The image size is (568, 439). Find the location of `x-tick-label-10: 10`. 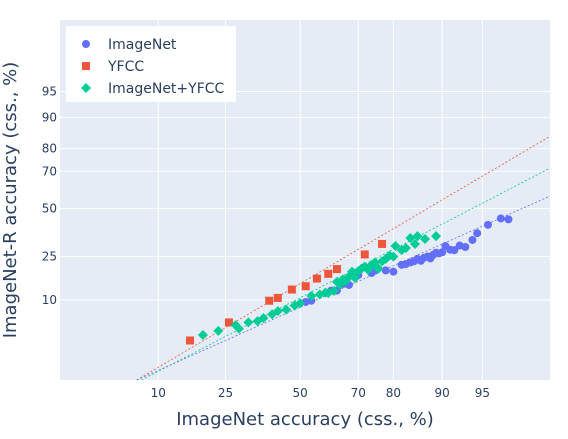

x-tick-label-10: 10 is located at coordinates (158, 393).